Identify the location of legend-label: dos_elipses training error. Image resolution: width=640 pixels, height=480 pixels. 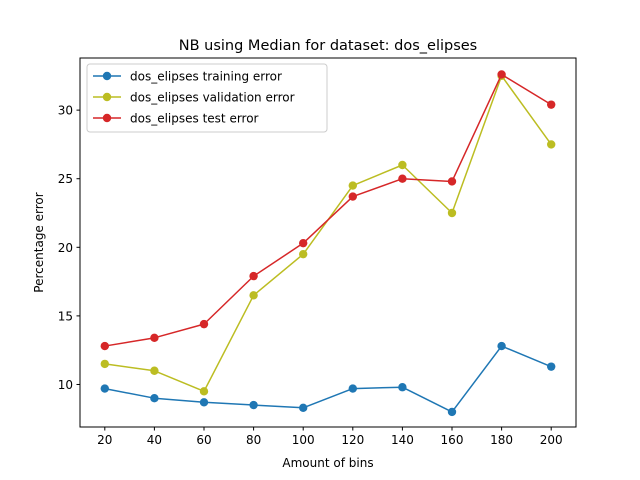
(206, 77).